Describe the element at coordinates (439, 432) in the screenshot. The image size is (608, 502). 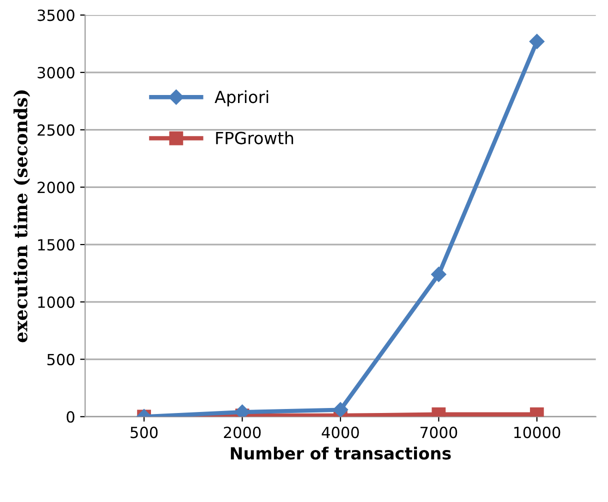
I see `x-tick-label: 7000` at that location.